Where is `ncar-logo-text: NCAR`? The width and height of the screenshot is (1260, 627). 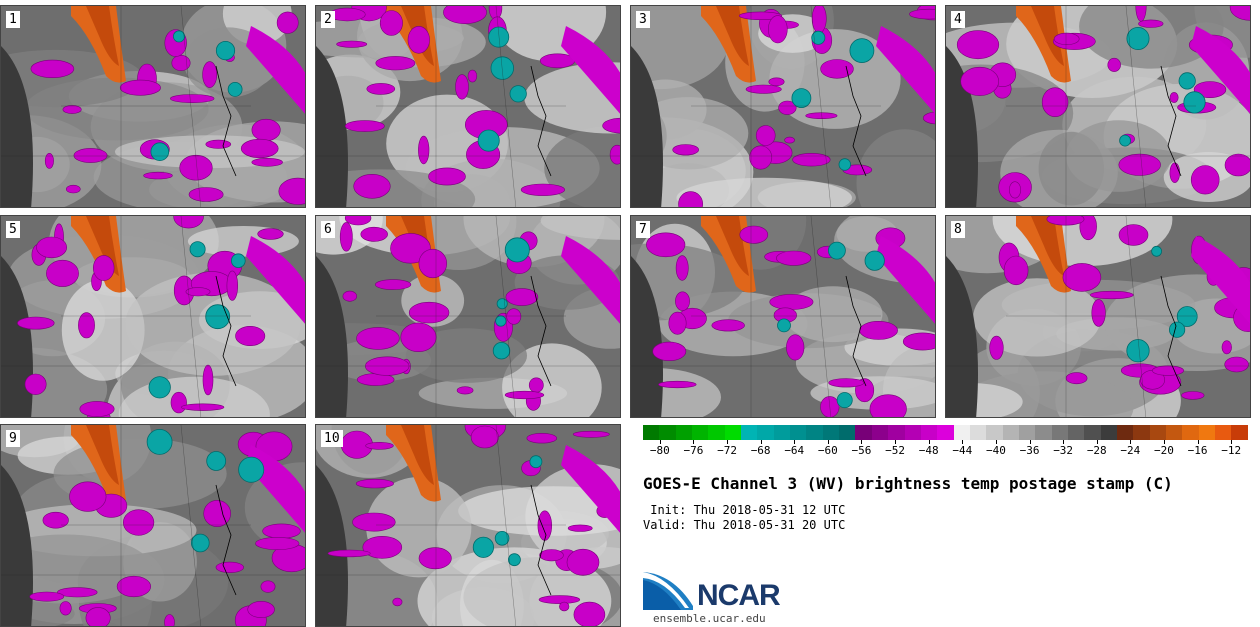 ncar-logo-text: NCAR is located at coordinates (739, 595).